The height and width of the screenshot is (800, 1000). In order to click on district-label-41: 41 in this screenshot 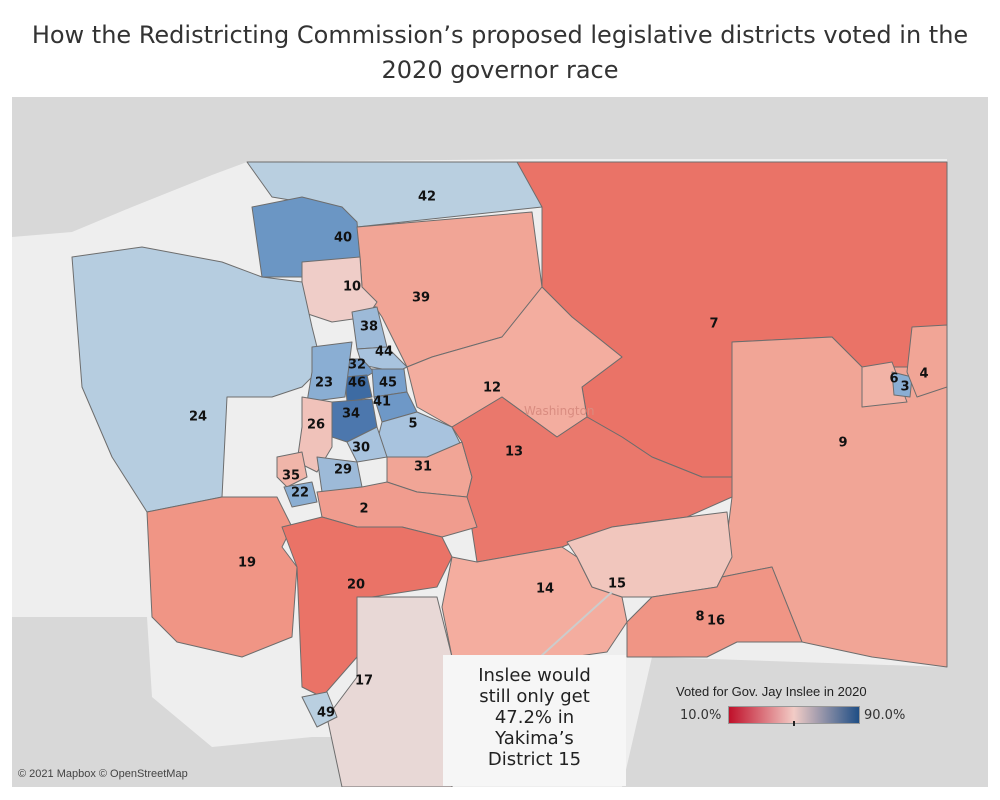, I will do `click(382, 402)`.